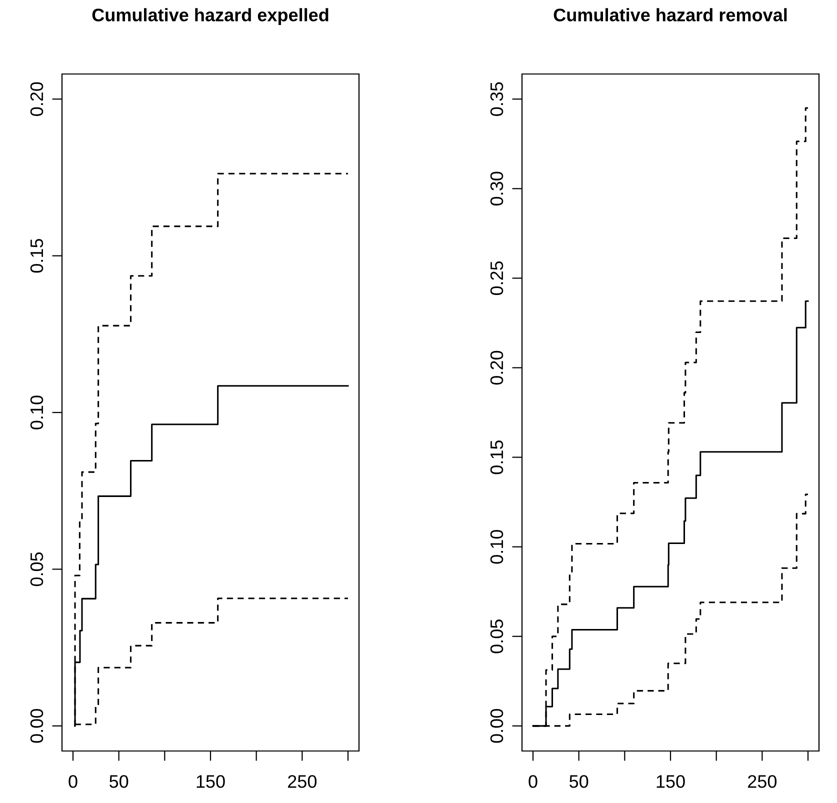 This screenshot has width=837, height=803. Describe the element at coordinates (210, 16) in the screenshot. I see `chart-title: Cumulative hazard expelled` at that location.